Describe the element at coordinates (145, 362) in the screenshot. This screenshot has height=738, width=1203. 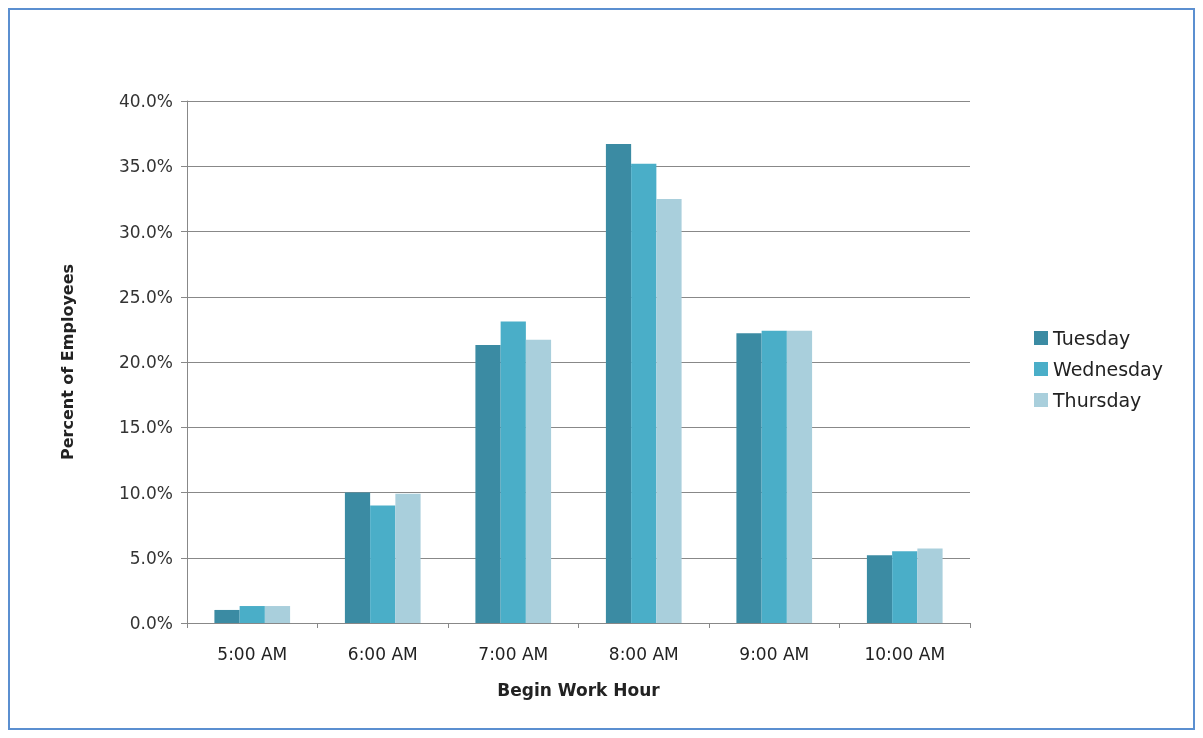
I see `y-tick-label: 20.0%` at that location.